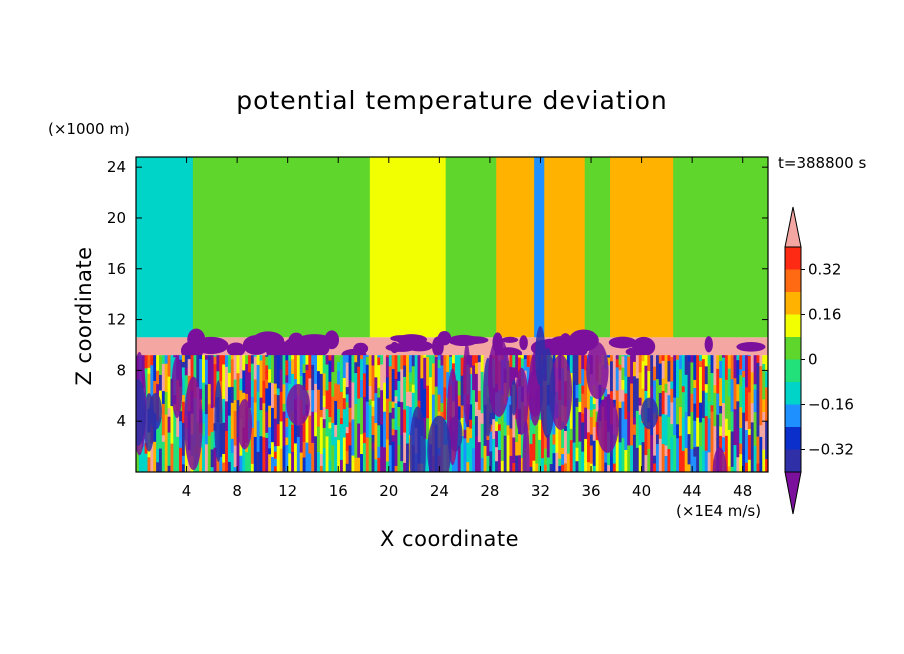 This screenshot has height=654, width=904. Describe the element at coordinates (439, 491) in the screenshot. I see `x-tick-label: 24` at that location.